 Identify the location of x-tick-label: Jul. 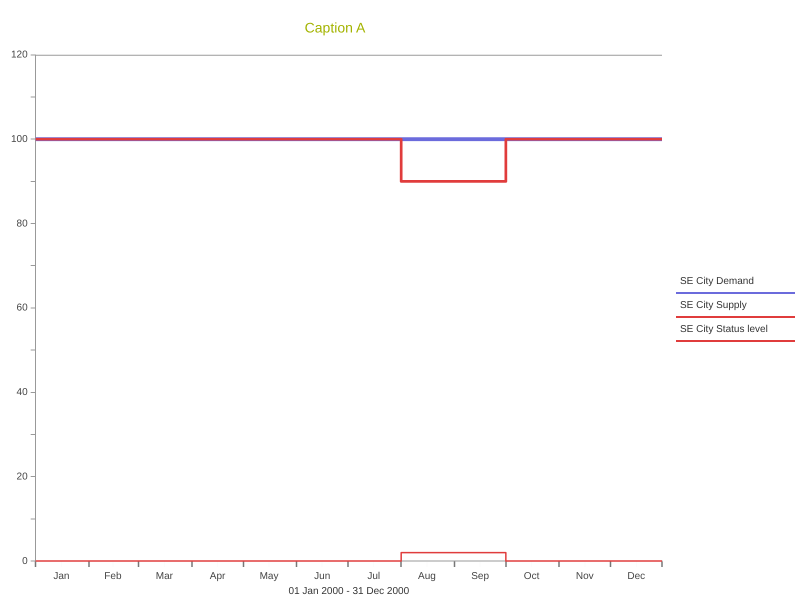
(373, 576).